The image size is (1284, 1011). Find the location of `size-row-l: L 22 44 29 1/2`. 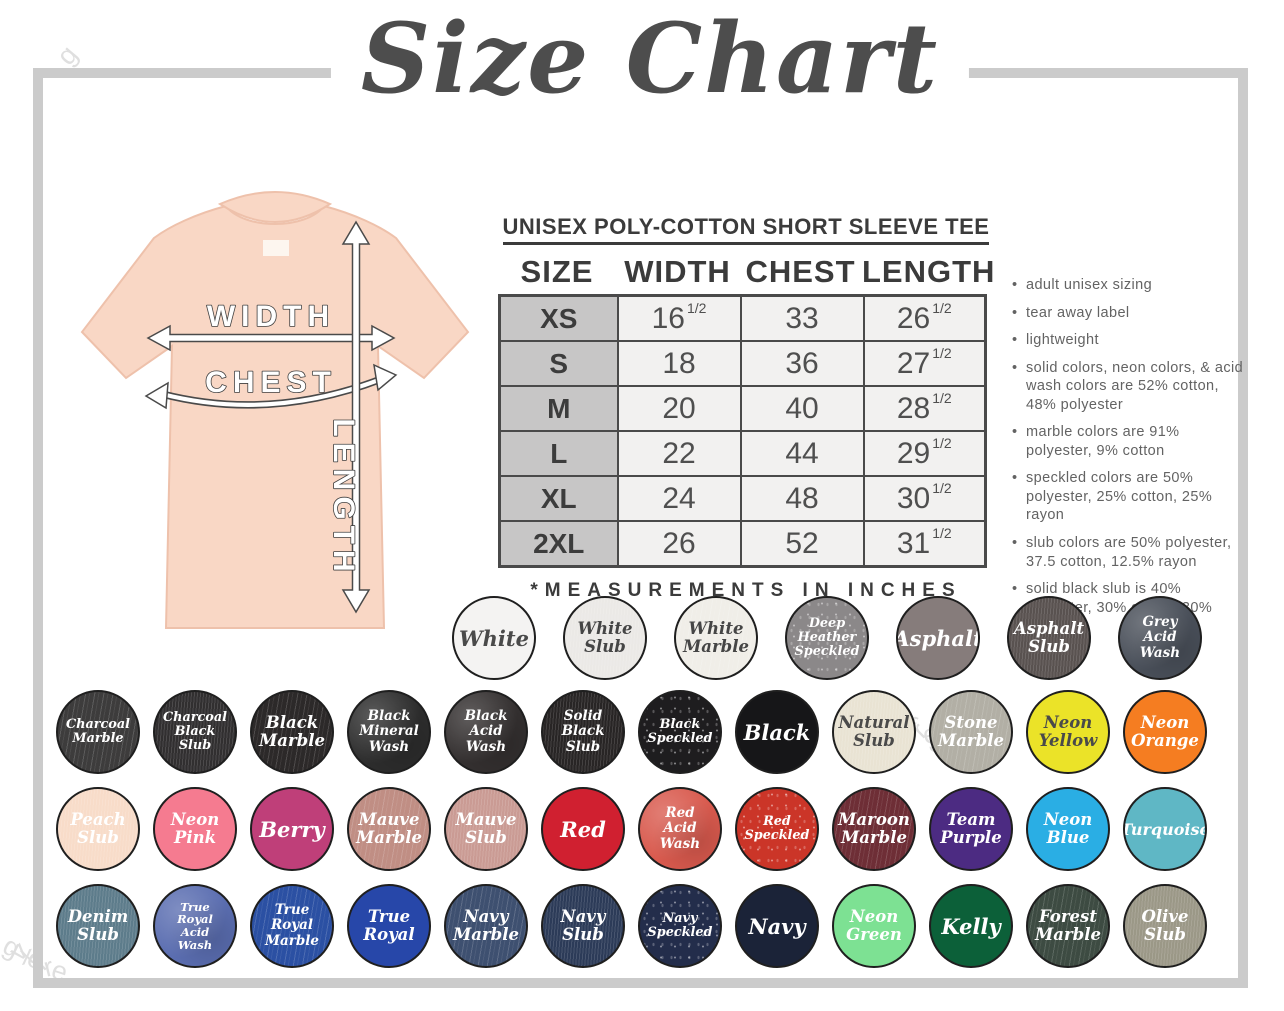

size-row-l: L 22 44 29 1/2 is located at coordinates (742, 453).